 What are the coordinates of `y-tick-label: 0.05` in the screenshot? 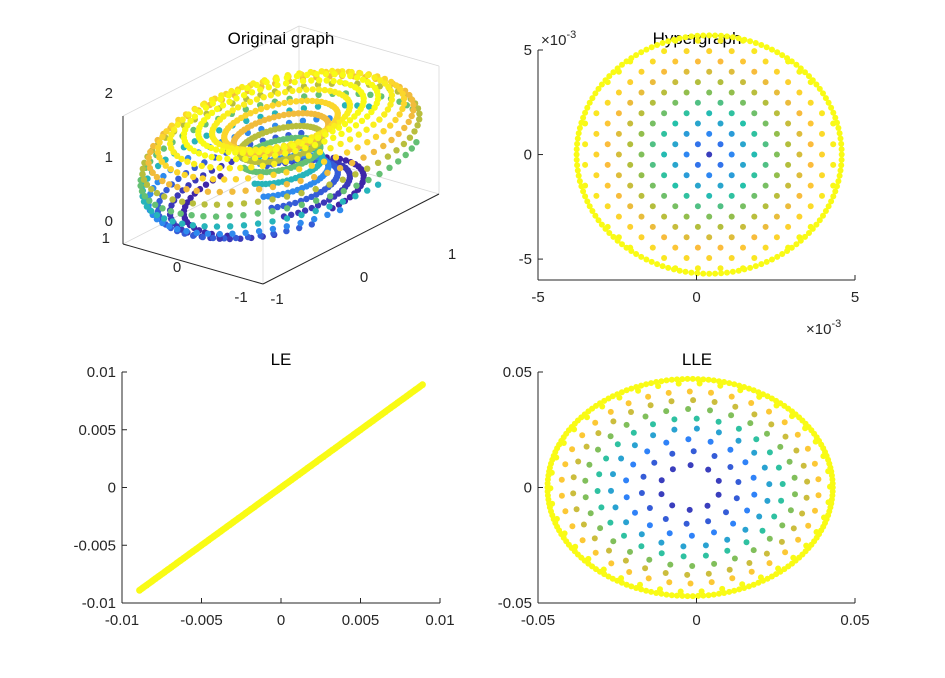 It's located at (517, 372).